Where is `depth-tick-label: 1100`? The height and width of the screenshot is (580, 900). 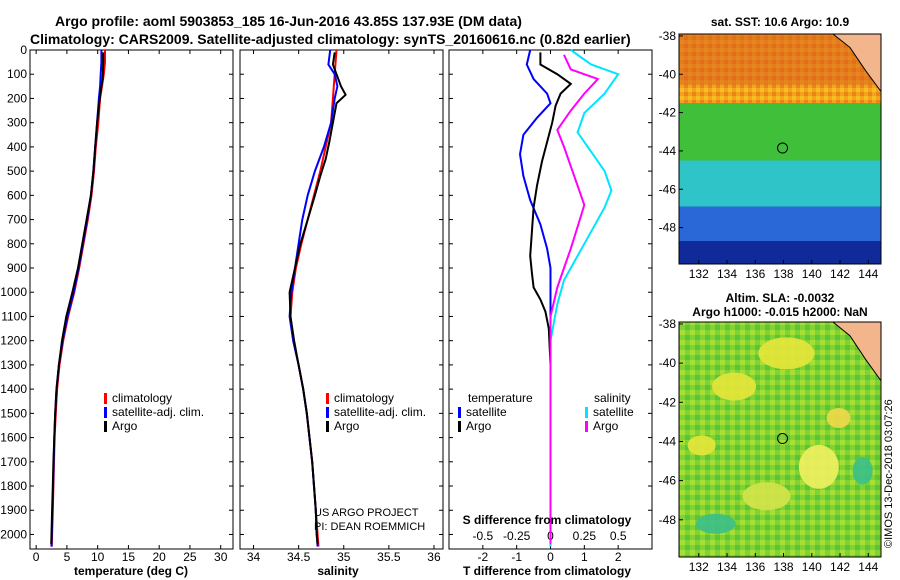 depth-tick-label: 1100 is located at coordinates (14, 316).